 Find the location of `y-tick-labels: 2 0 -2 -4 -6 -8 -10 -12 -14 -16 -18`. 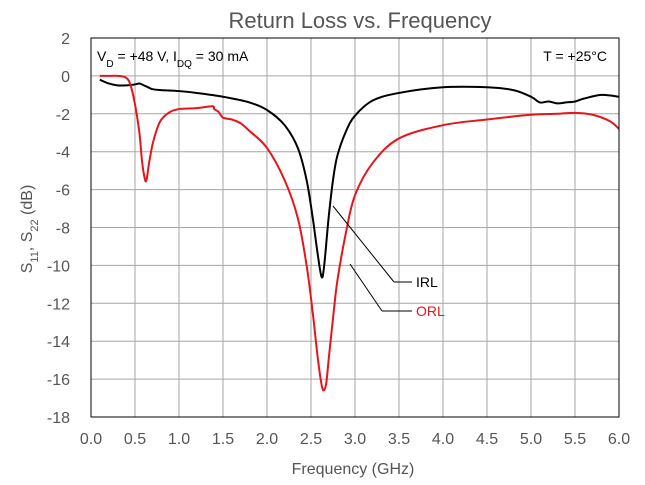

y-tick-labels: 2 0 -2 -4 -6 -8 -10 -12 -14 -16 -18 is located at coordinates (58, 229).